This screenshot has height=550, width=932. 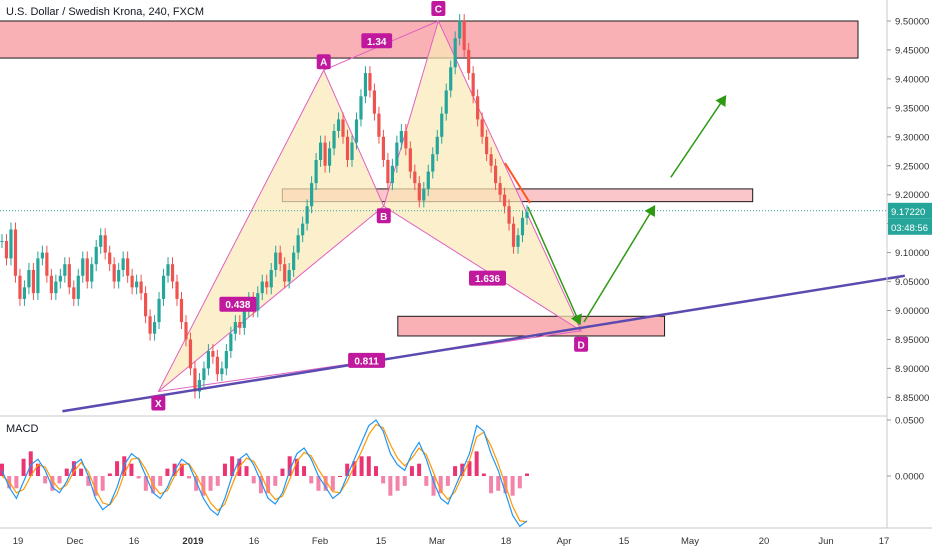 I want to click on short-trend-line, so click(x=517, y=183).